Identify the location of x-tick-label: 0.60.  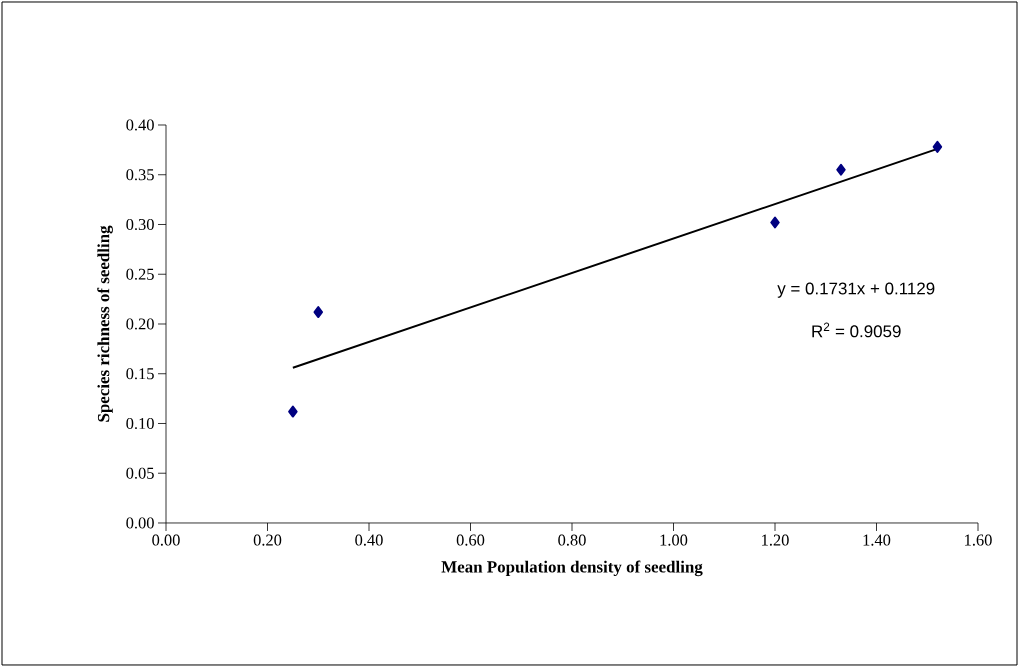
(470, 540).